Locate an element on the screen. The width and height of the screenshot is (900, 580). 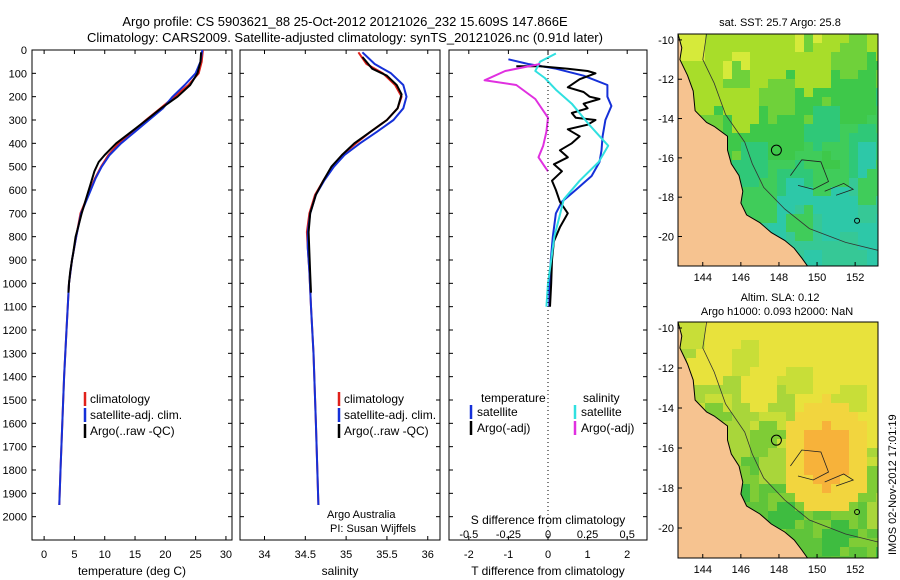
salinity-xlabel: salinity is located at coordinates (340, 571).